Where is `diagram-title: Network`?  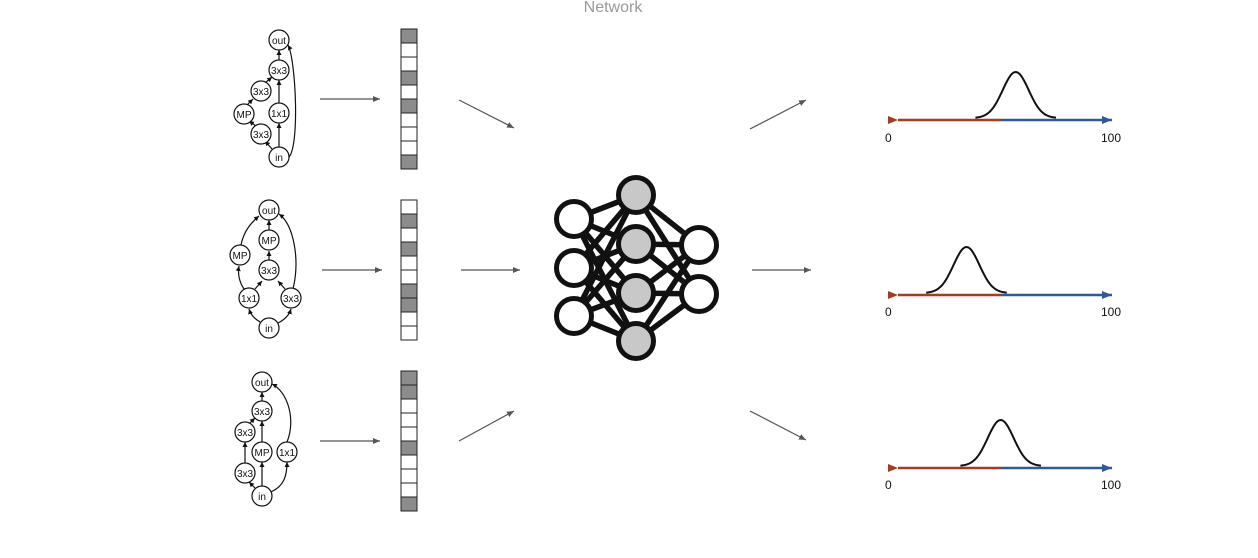
diagram-title: Network is located at coordinates (614, 8).